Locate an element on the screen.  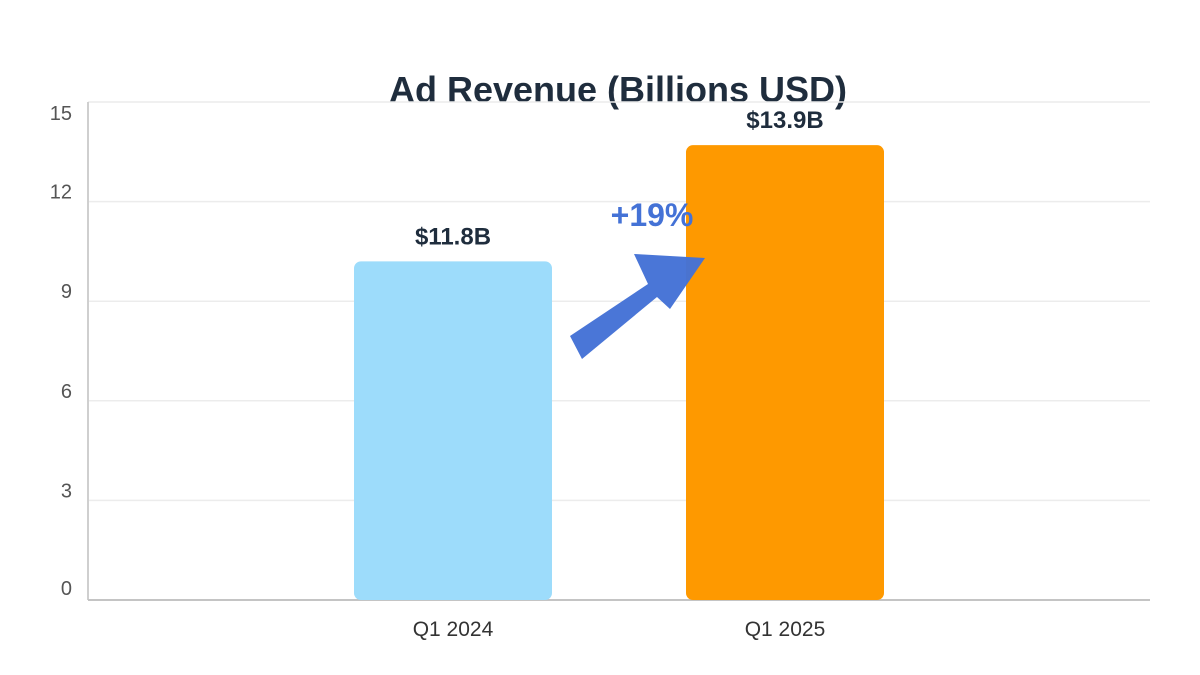
arrow-up-right-icon is located at coordinates (637, 306).